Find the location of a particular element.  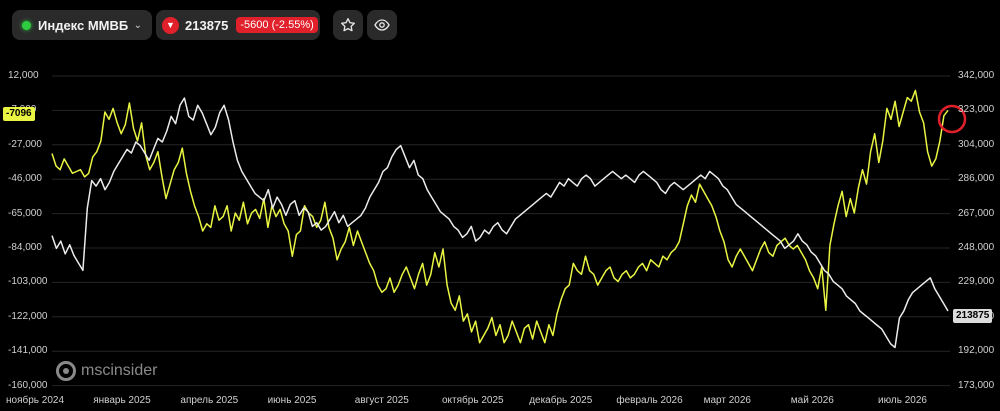

brand-watermark: msc insider is located at coordinates (106, 371).